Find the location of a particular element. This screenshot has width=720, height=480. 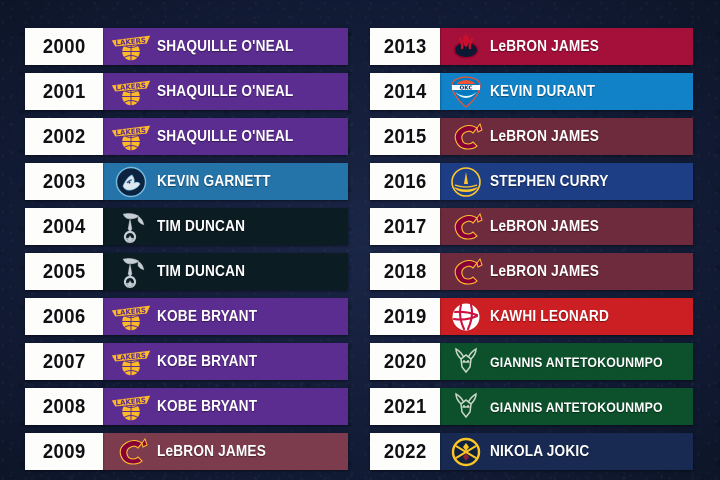

year-label: 2006 is located at coordinates (64, 316).